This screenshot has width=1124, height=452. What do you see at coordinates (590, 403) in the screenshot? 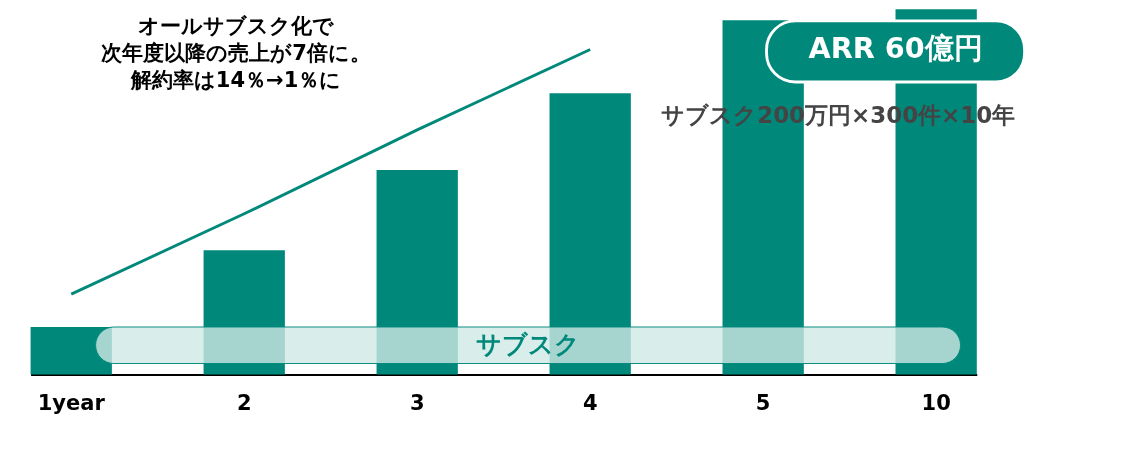
I see `x-tick-label: 4` at bounding box center [590, 403].